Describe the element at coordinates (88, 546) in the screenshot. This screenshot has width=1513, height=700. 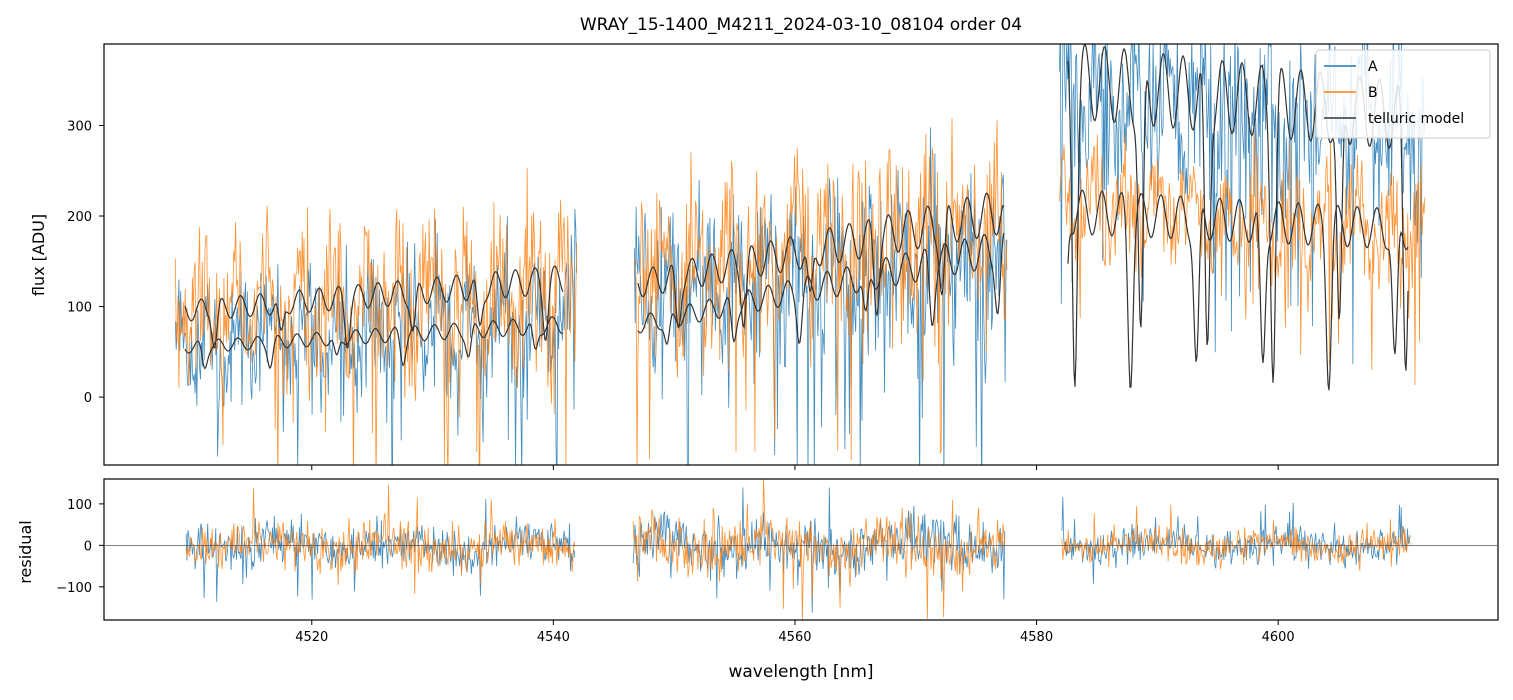
I see `bottom-y-tick-label: 0` at that location.